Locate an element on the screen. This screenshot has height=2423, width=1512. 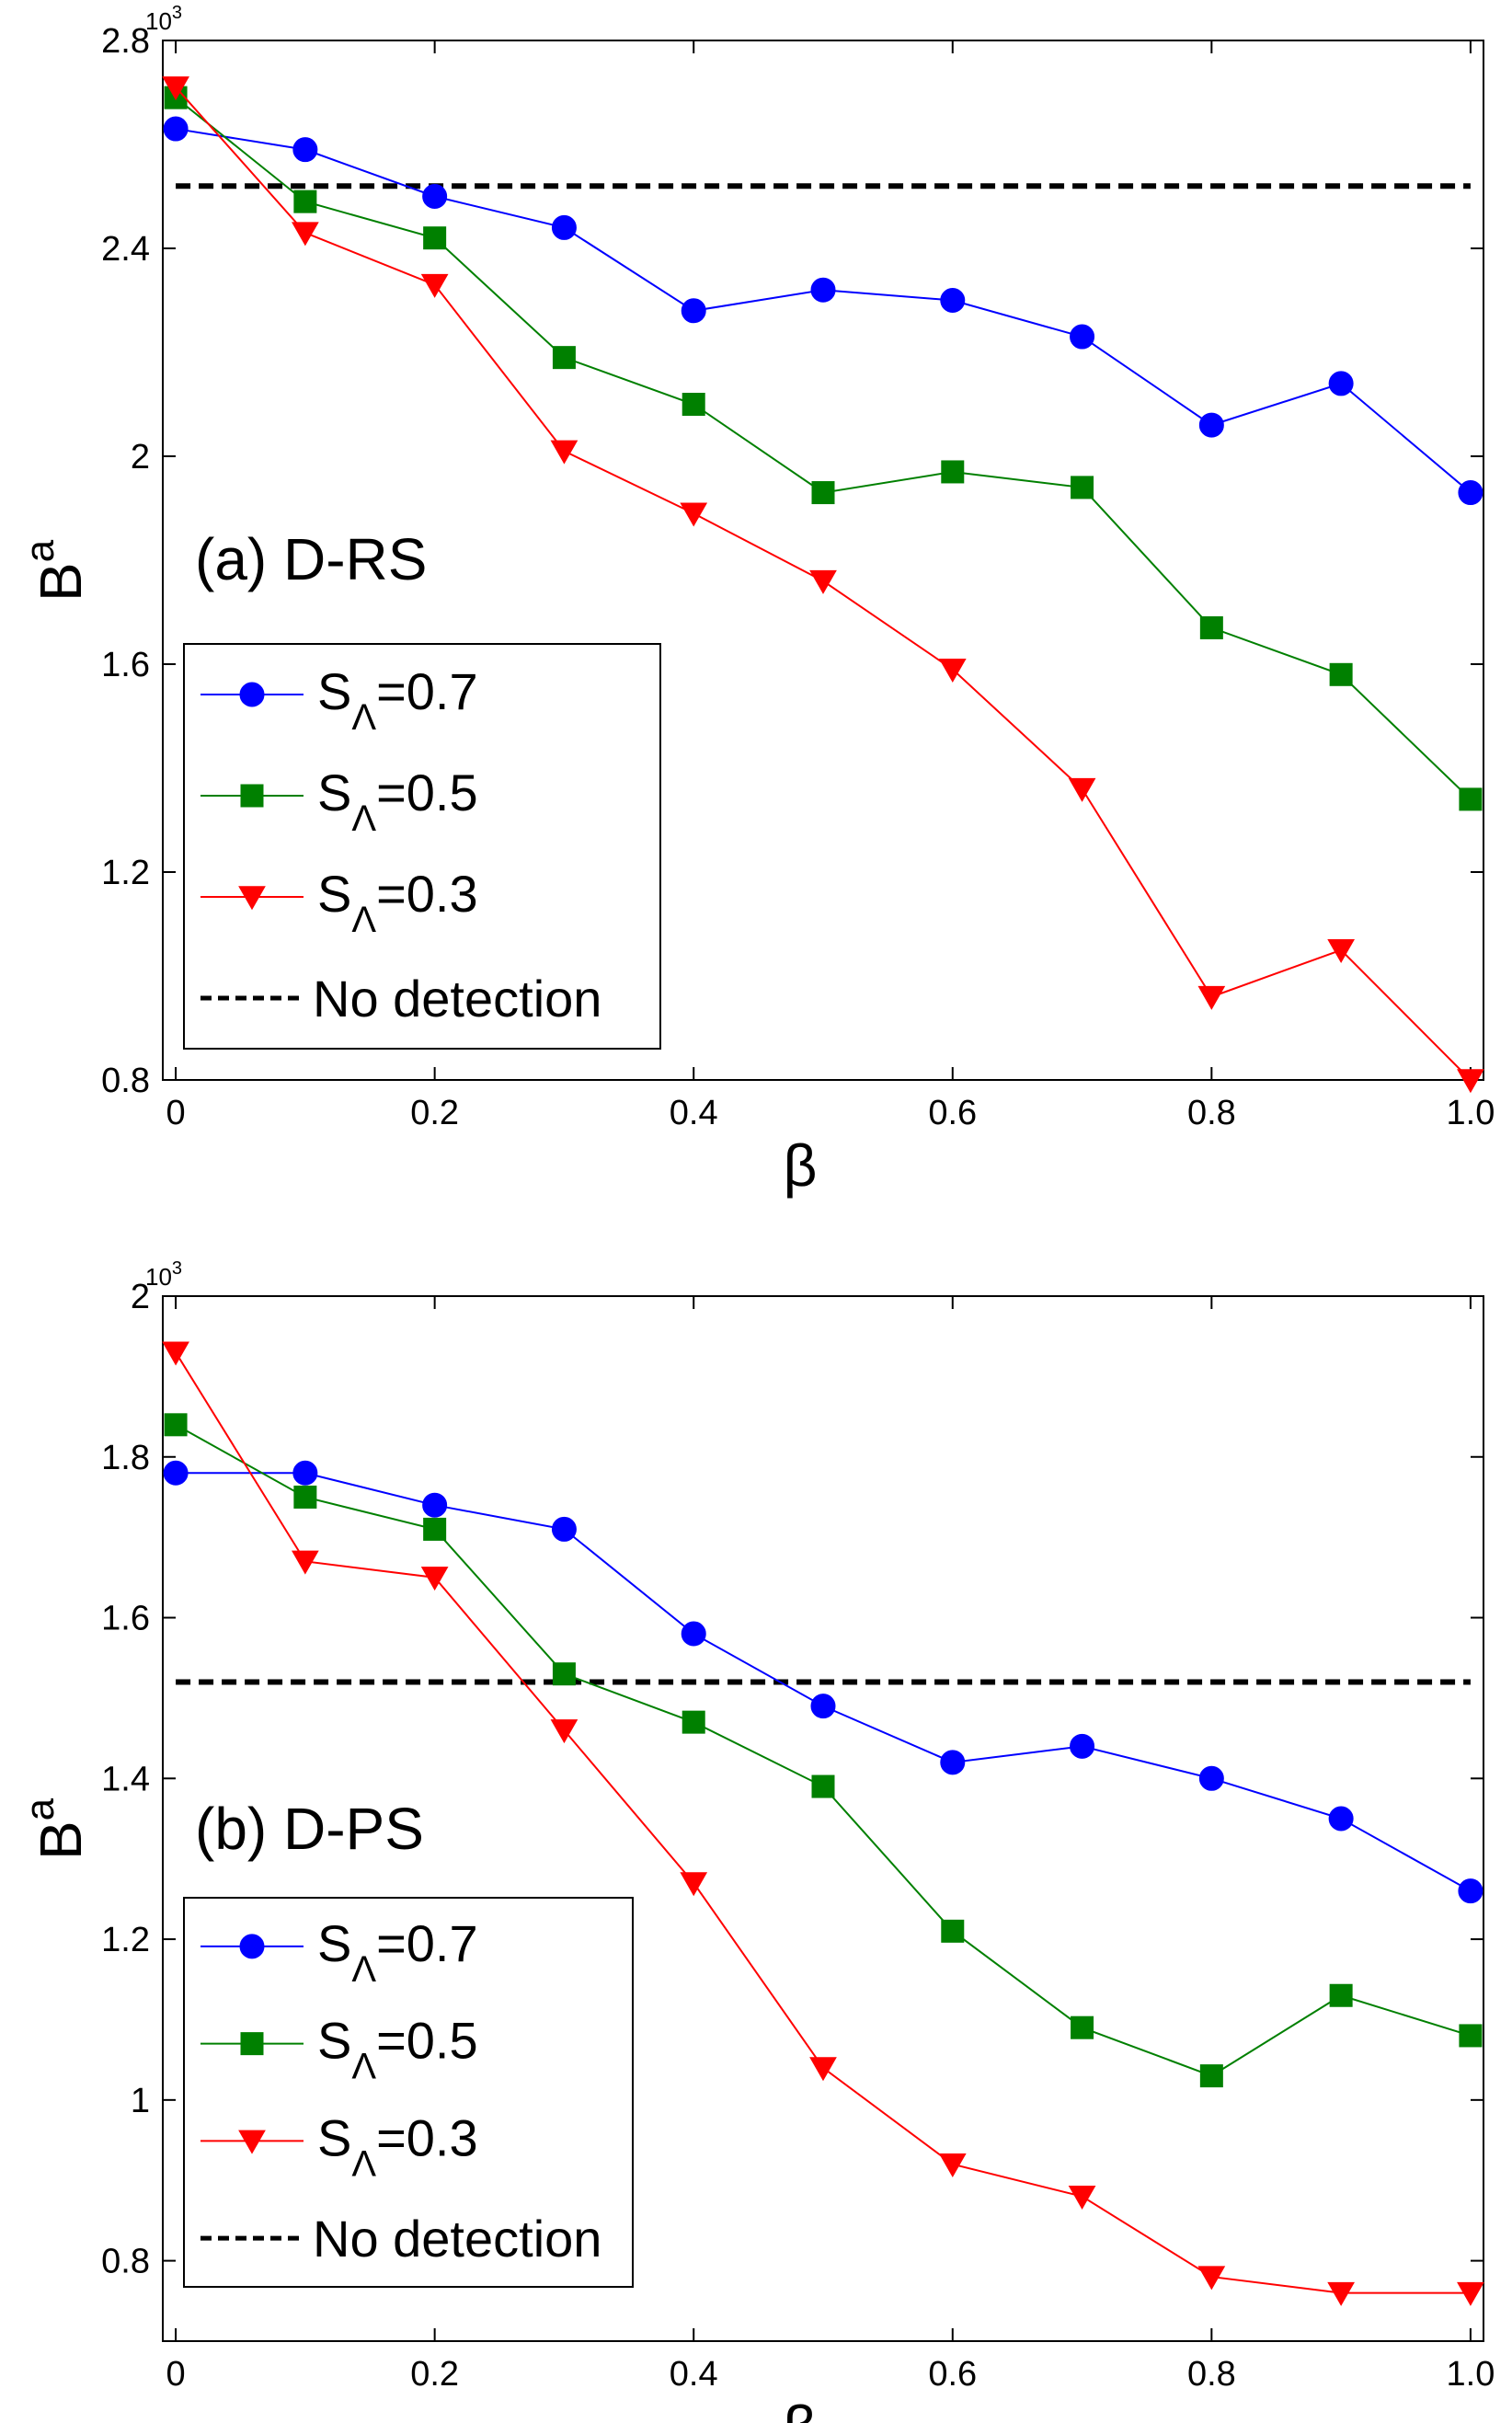
x-tick-label: 0.2 is located at coordinates (434, 1113).